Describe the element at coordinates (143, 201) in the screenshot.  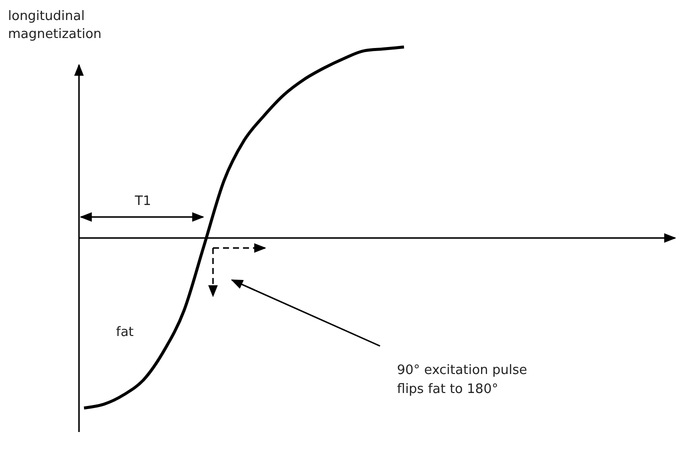
I see `annotation: T1` at that location.